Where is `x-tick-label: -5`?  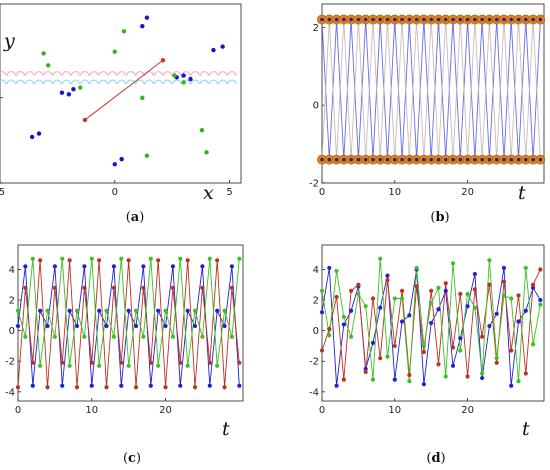 x-tick-label: -5 is located at coordinates (2, 192).